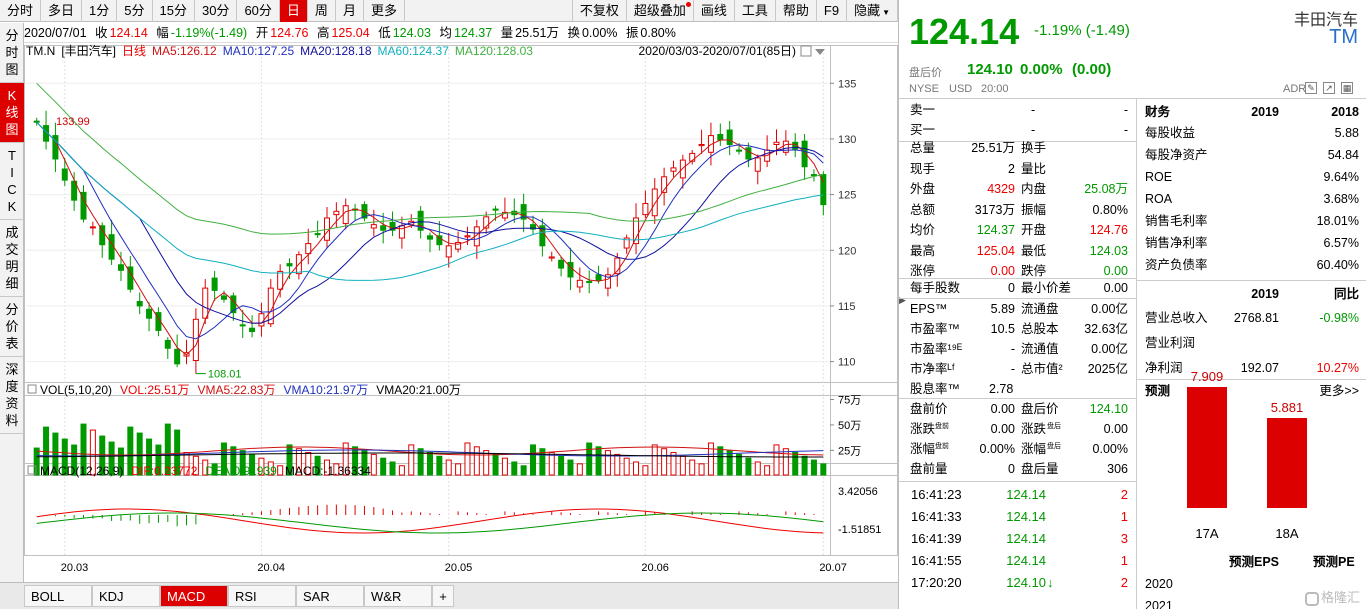 The height and width of the screenshot is (609, 1366). I want to click on settings-icon, so click(806, 51).